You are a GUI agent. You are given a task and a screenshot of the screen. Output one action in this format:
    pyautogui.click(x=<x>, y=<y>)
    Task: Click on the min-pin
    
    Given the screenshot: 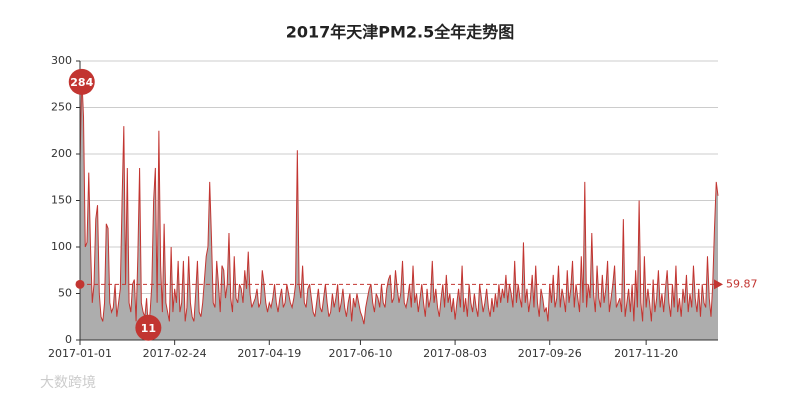 What is the action you would take?
    pyautogui.click(x=148, y=327)
    